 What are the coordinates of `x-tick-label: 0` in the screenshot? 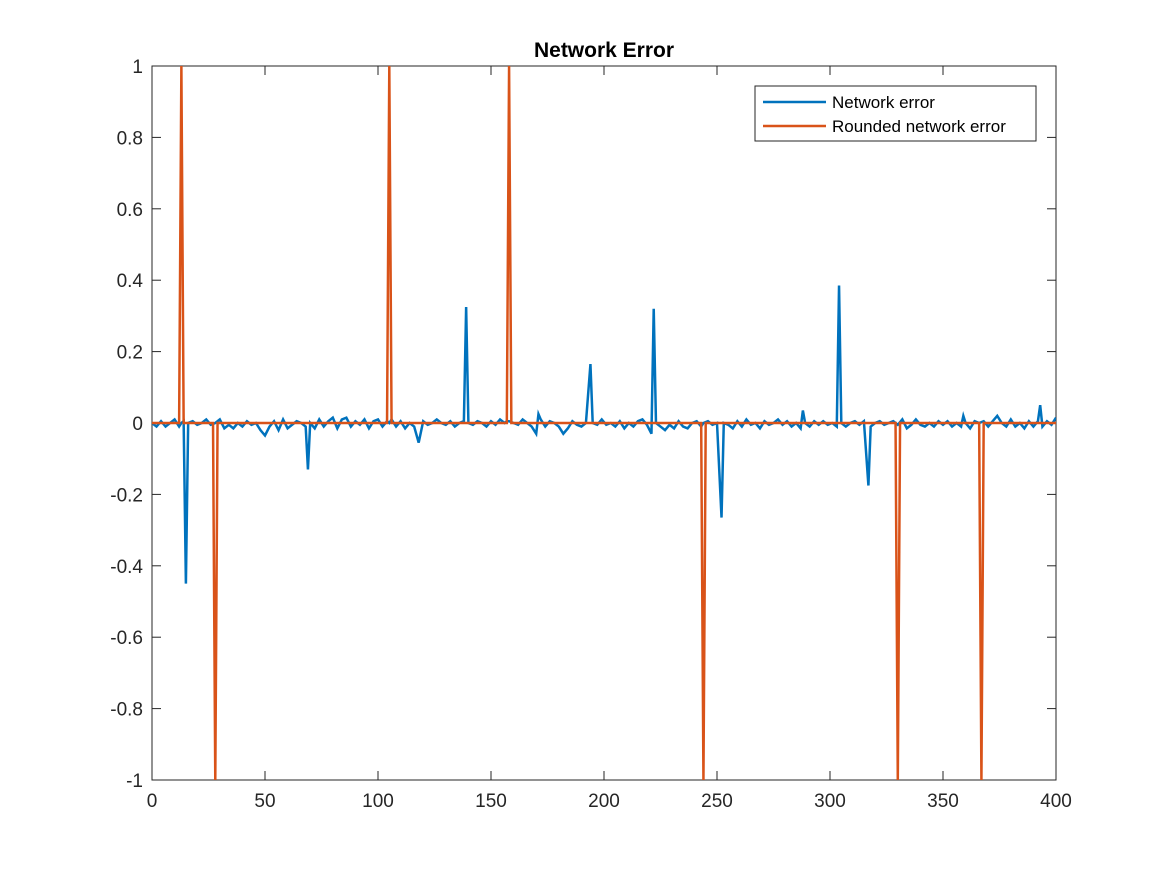 It's located at (152, 801).